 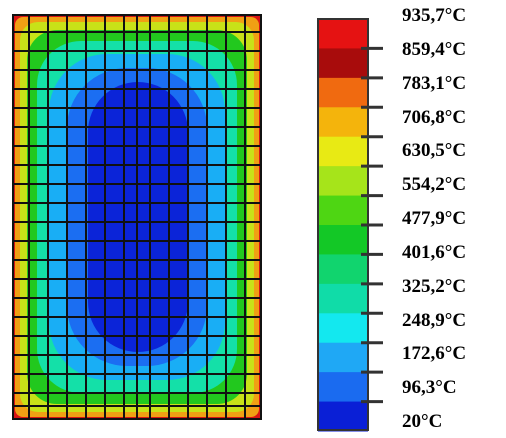 I want to click on legend-label: 783,1°C, so click(x=434, y=83).